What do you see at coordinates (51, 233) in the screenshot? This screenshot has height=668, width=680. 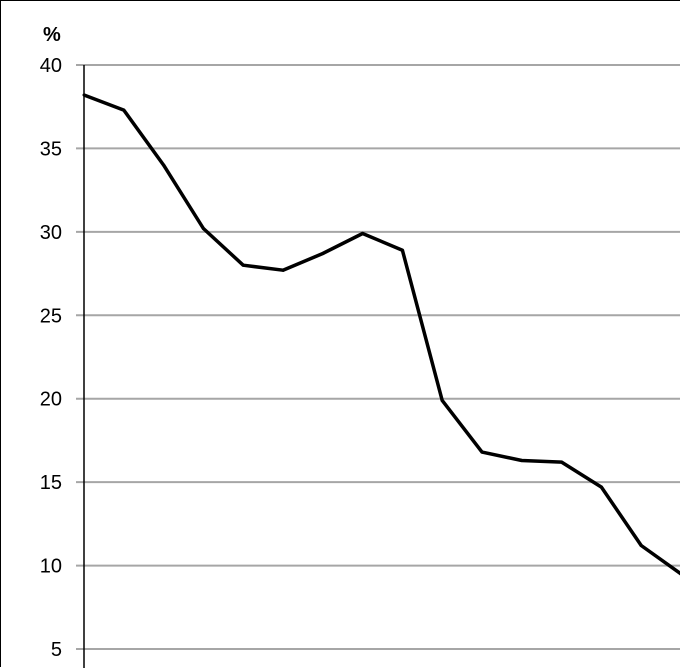 I see `y-tick-label: 30` at bounding box center [51, 233].